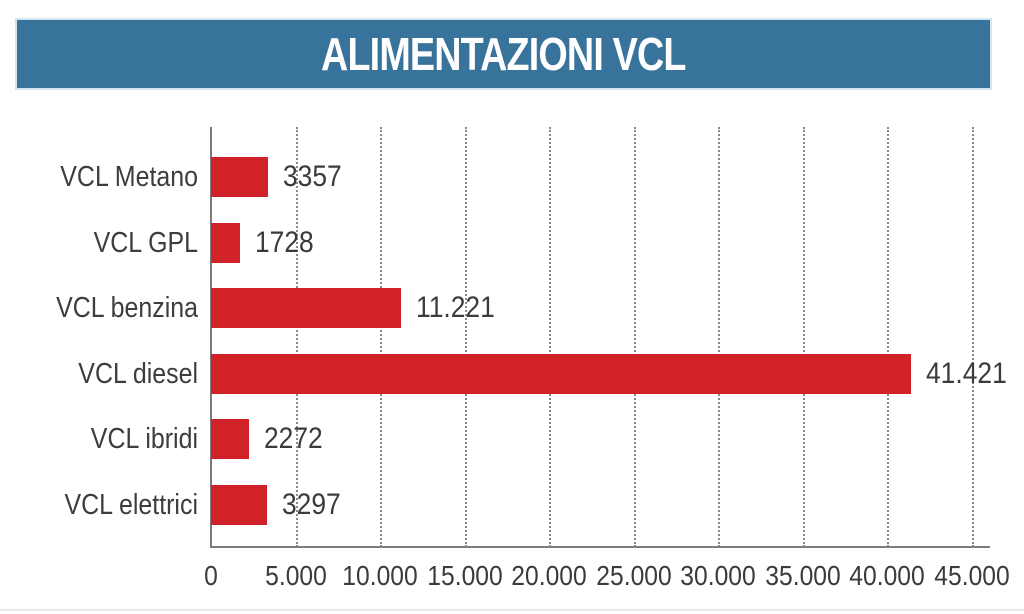 Image resolution: width=1024 pixels, height=614 pixels. Describe the element at coordinates (887, 575) in the screenshot. I see `x-tick-label: 40.000` at that location.